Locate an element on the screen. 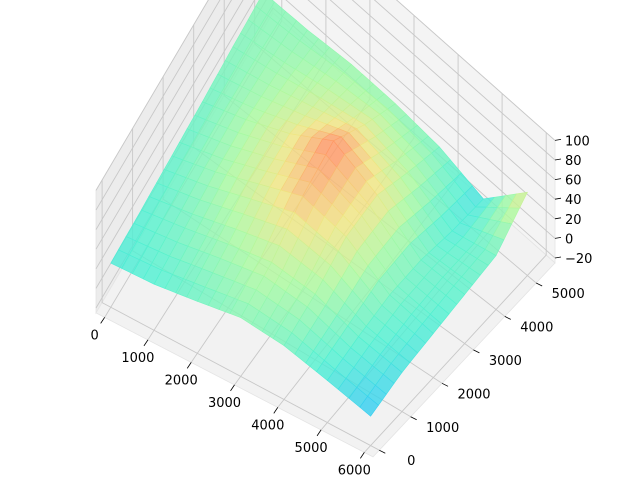 Image resolution: width=640 pixels, height=480 pixels. x-tick-label: 0 is located at coordinates (95, 335).